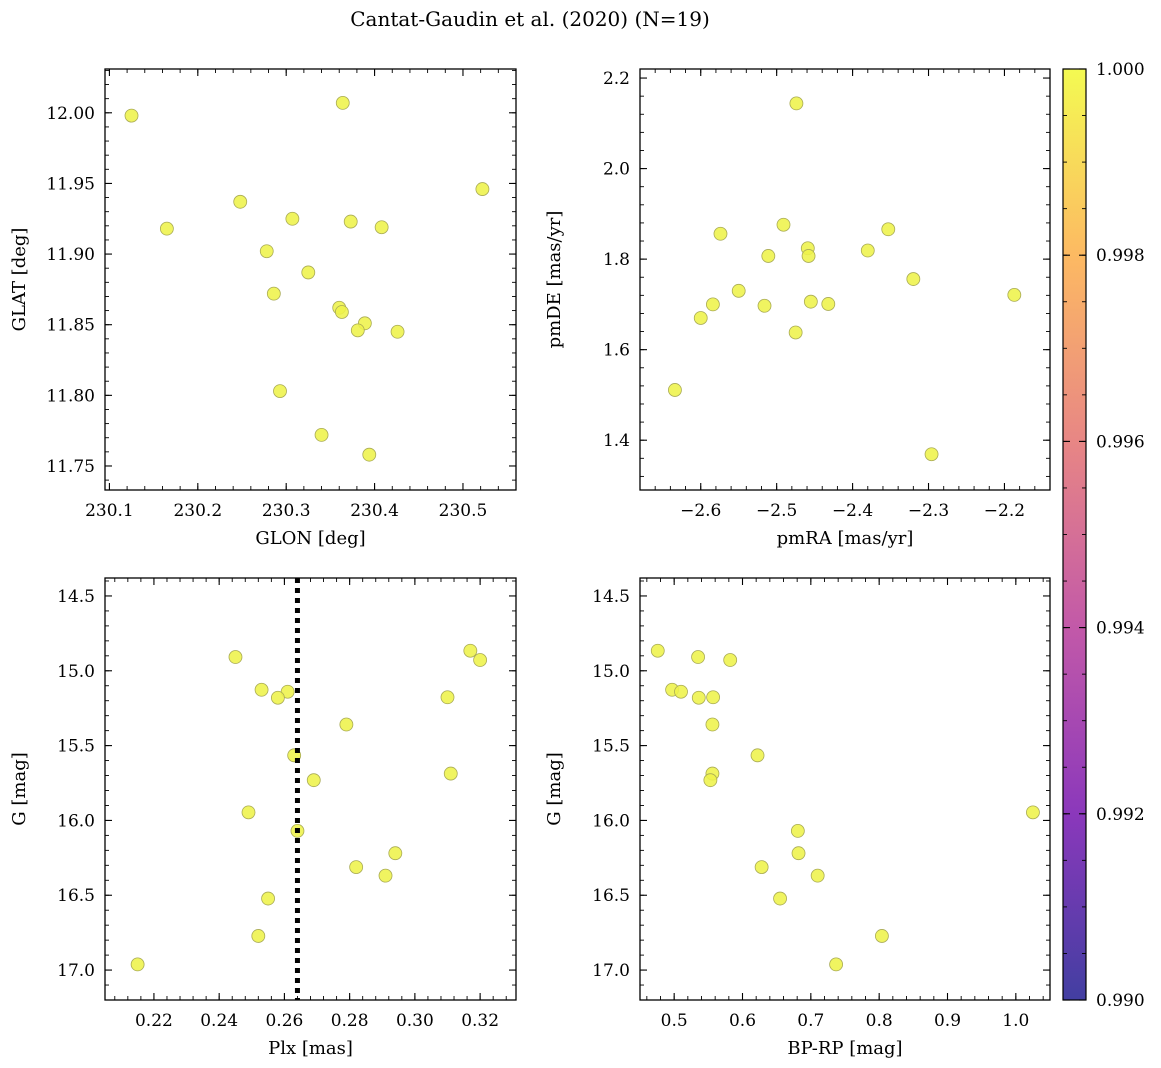 Image resolution: width=1161 pixels, height=1068 pixels. Describe the element at coordinates (530, 19) in the screenshot. I see `figure-title: Cantat-Gaudin et al. (2020) (N=19)` at that location.